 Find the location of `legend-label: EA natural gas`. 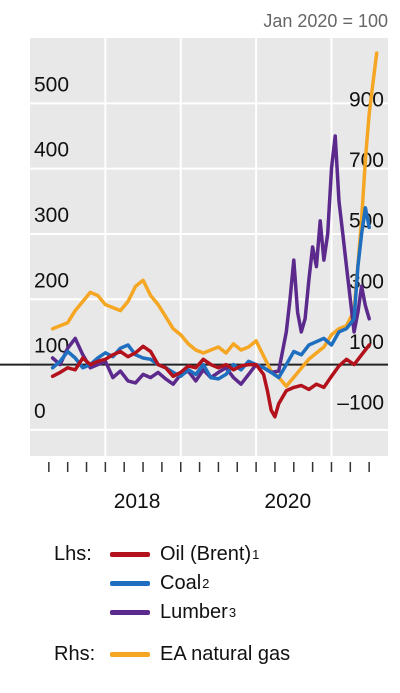

legend-label: EA natural gas is located at coordinates (225, 653).